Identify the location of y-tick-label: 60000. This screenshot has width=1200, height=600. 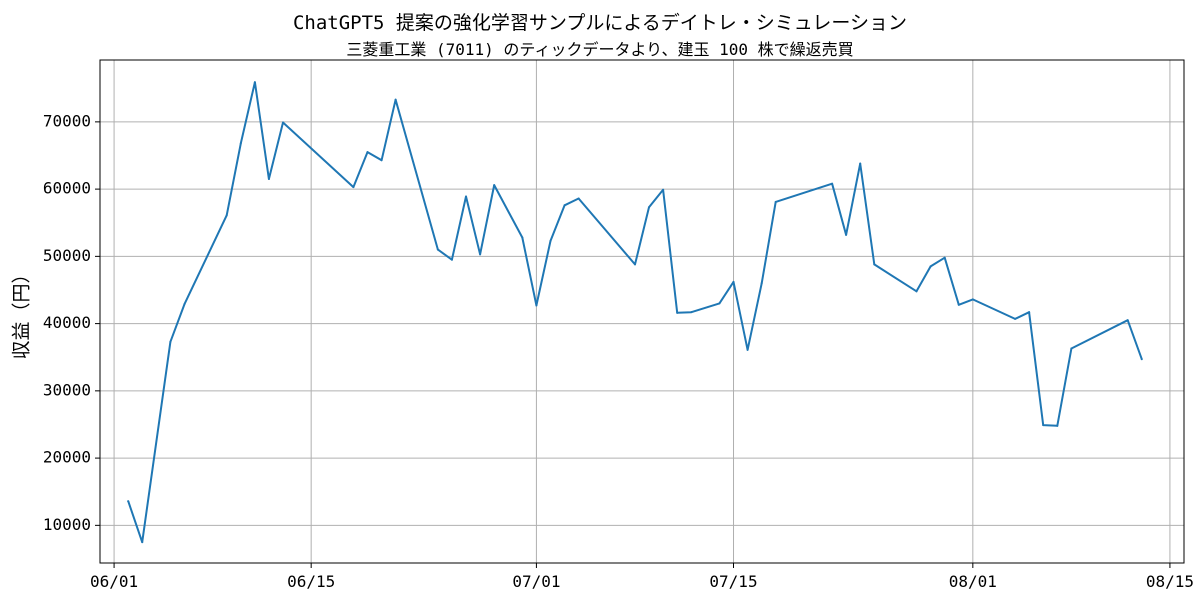
(67, 188).